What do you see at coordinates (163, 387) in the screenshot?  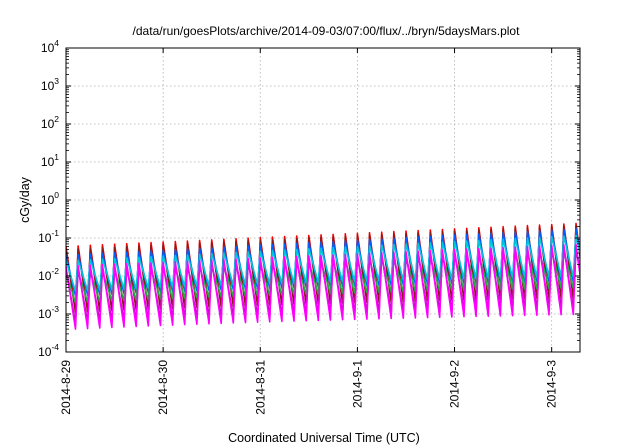 I see `x-tick-label: 2014-8-30` at bounding box center [163, 387].